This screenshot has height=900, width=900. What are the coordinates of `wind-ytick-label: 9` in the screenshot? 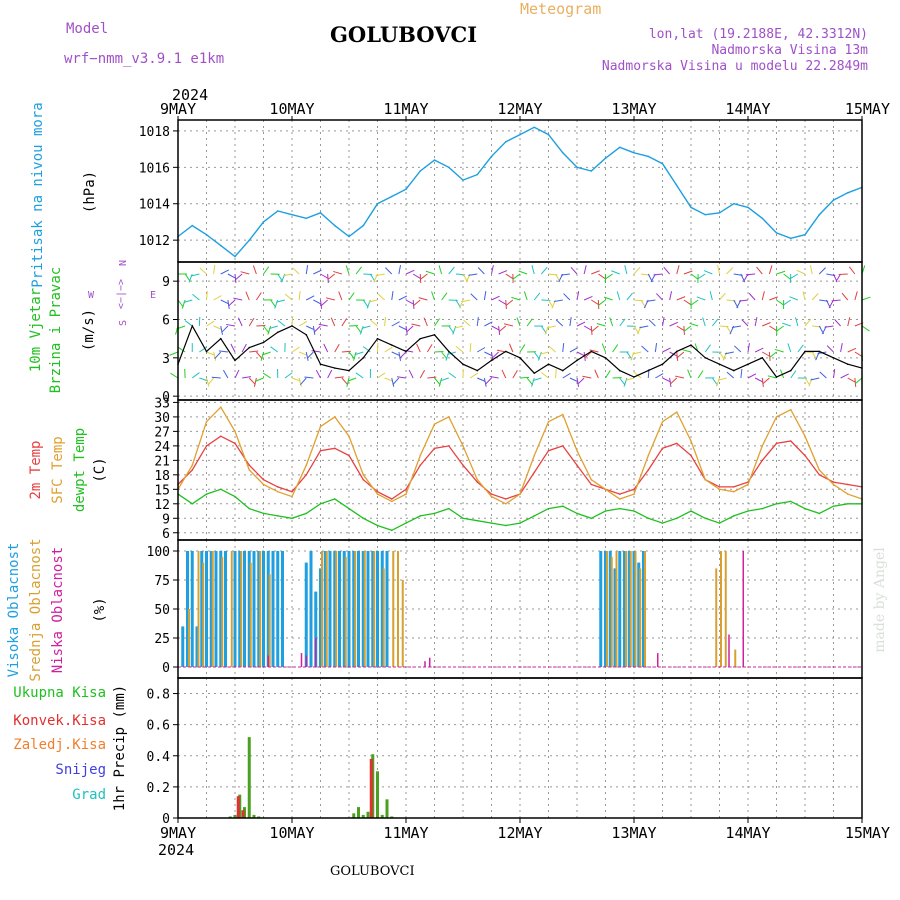 It's located at (166, 282).